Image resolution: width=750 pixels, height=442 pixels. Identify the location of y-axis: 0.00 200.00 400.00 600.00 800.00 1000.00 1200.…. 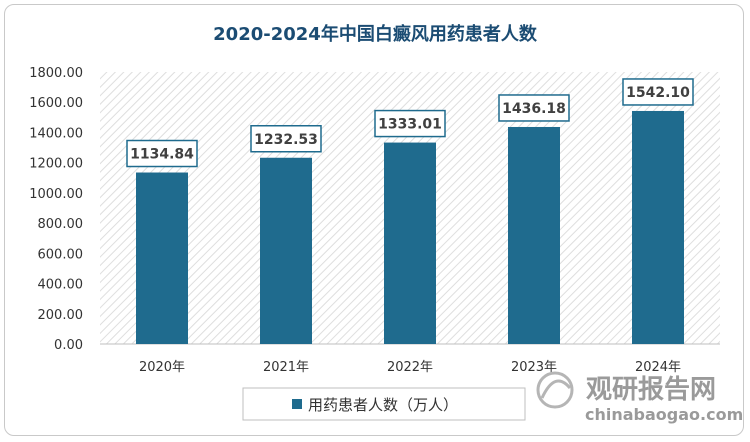
(56, 209).